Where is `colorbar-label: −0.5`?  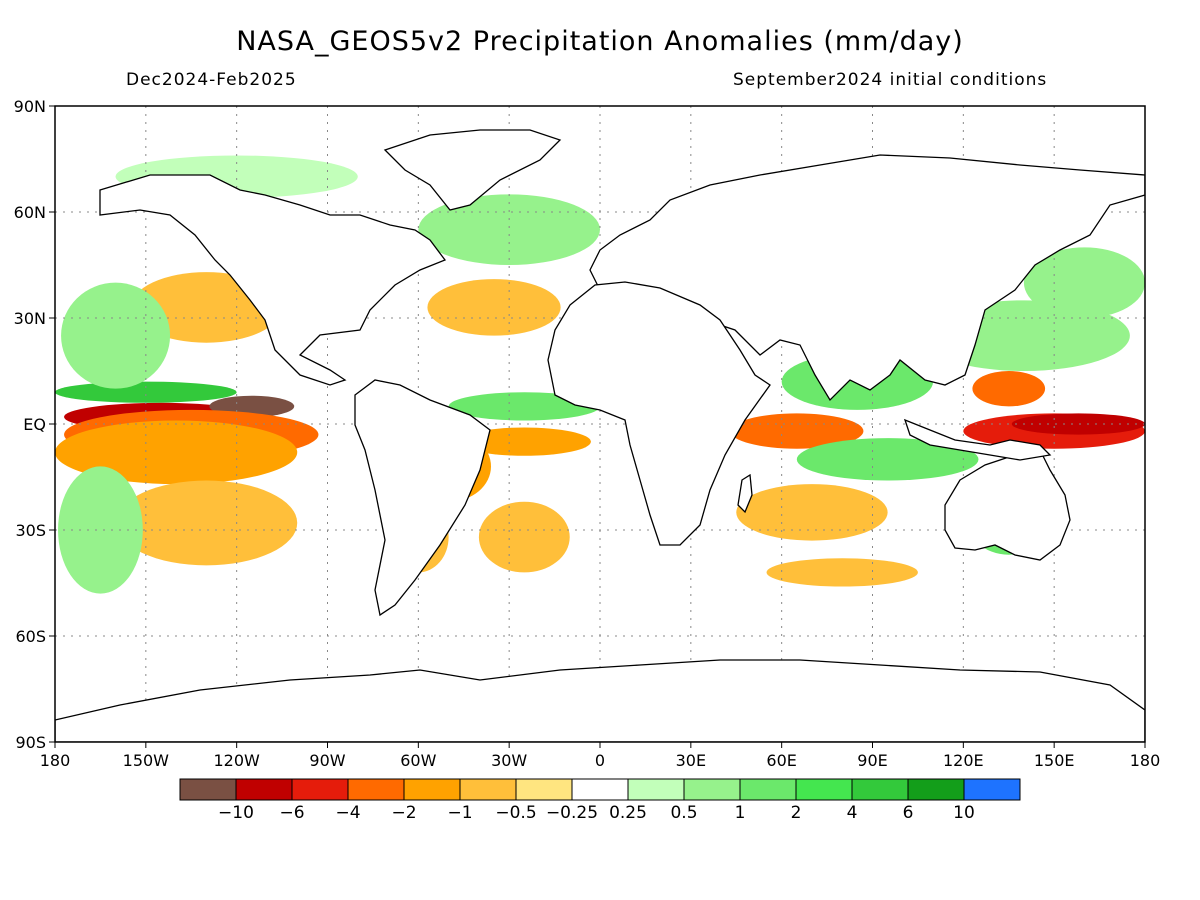 colorbar-label: −0.5 is located at coordinates (515, 813).